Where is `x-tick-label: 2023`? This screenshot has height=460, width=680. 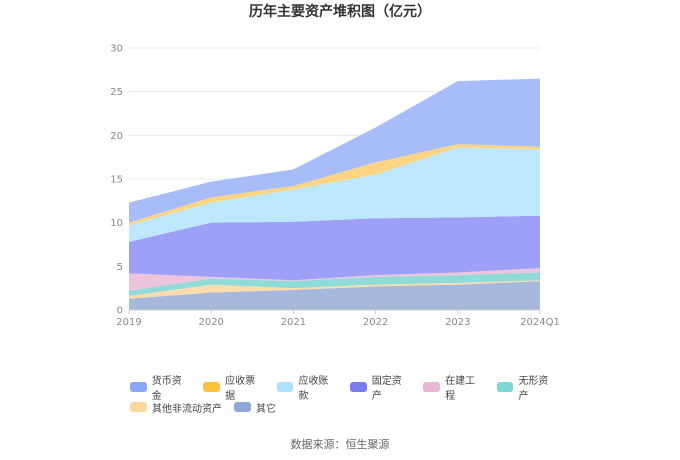
x-tick-label: 2023 is located at coordinates (457, 322).